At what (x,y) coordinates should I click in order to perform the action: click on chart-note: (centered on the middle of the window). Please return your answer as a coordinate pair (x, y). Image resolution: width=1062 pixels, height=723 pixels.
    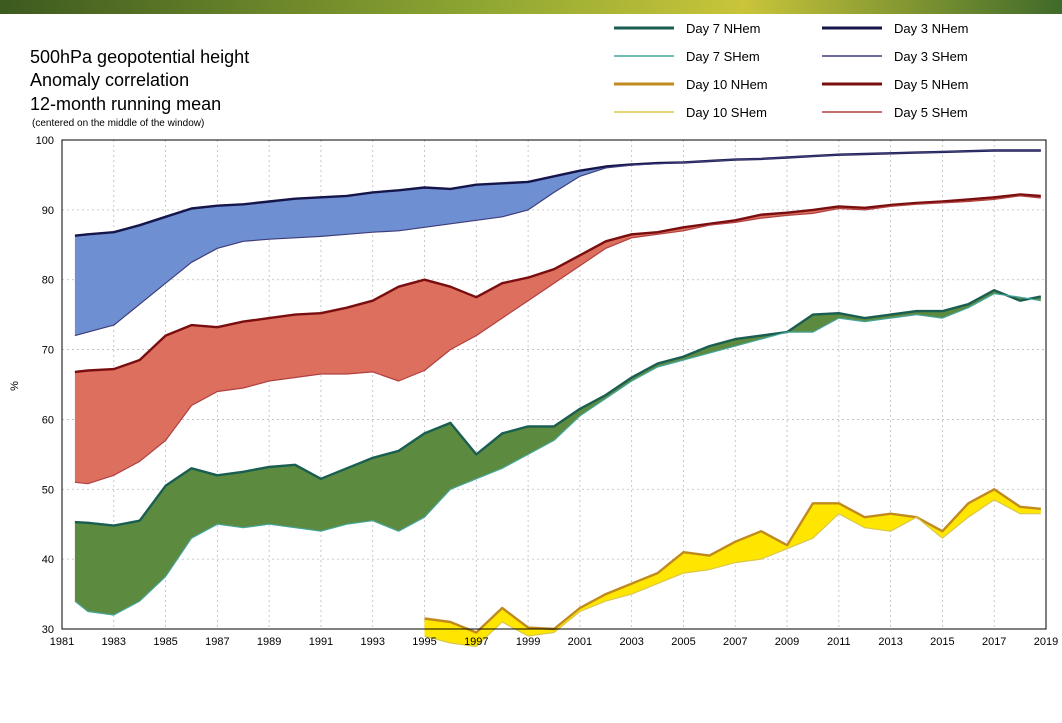
    Looking at the image, I should click on (118, 123).